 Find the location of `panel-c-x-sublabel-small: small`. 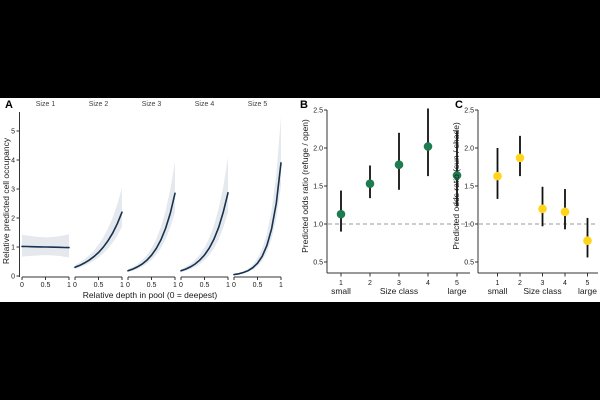

panel-c-x-sublabel-small: small is located at coordinates (498, 291).